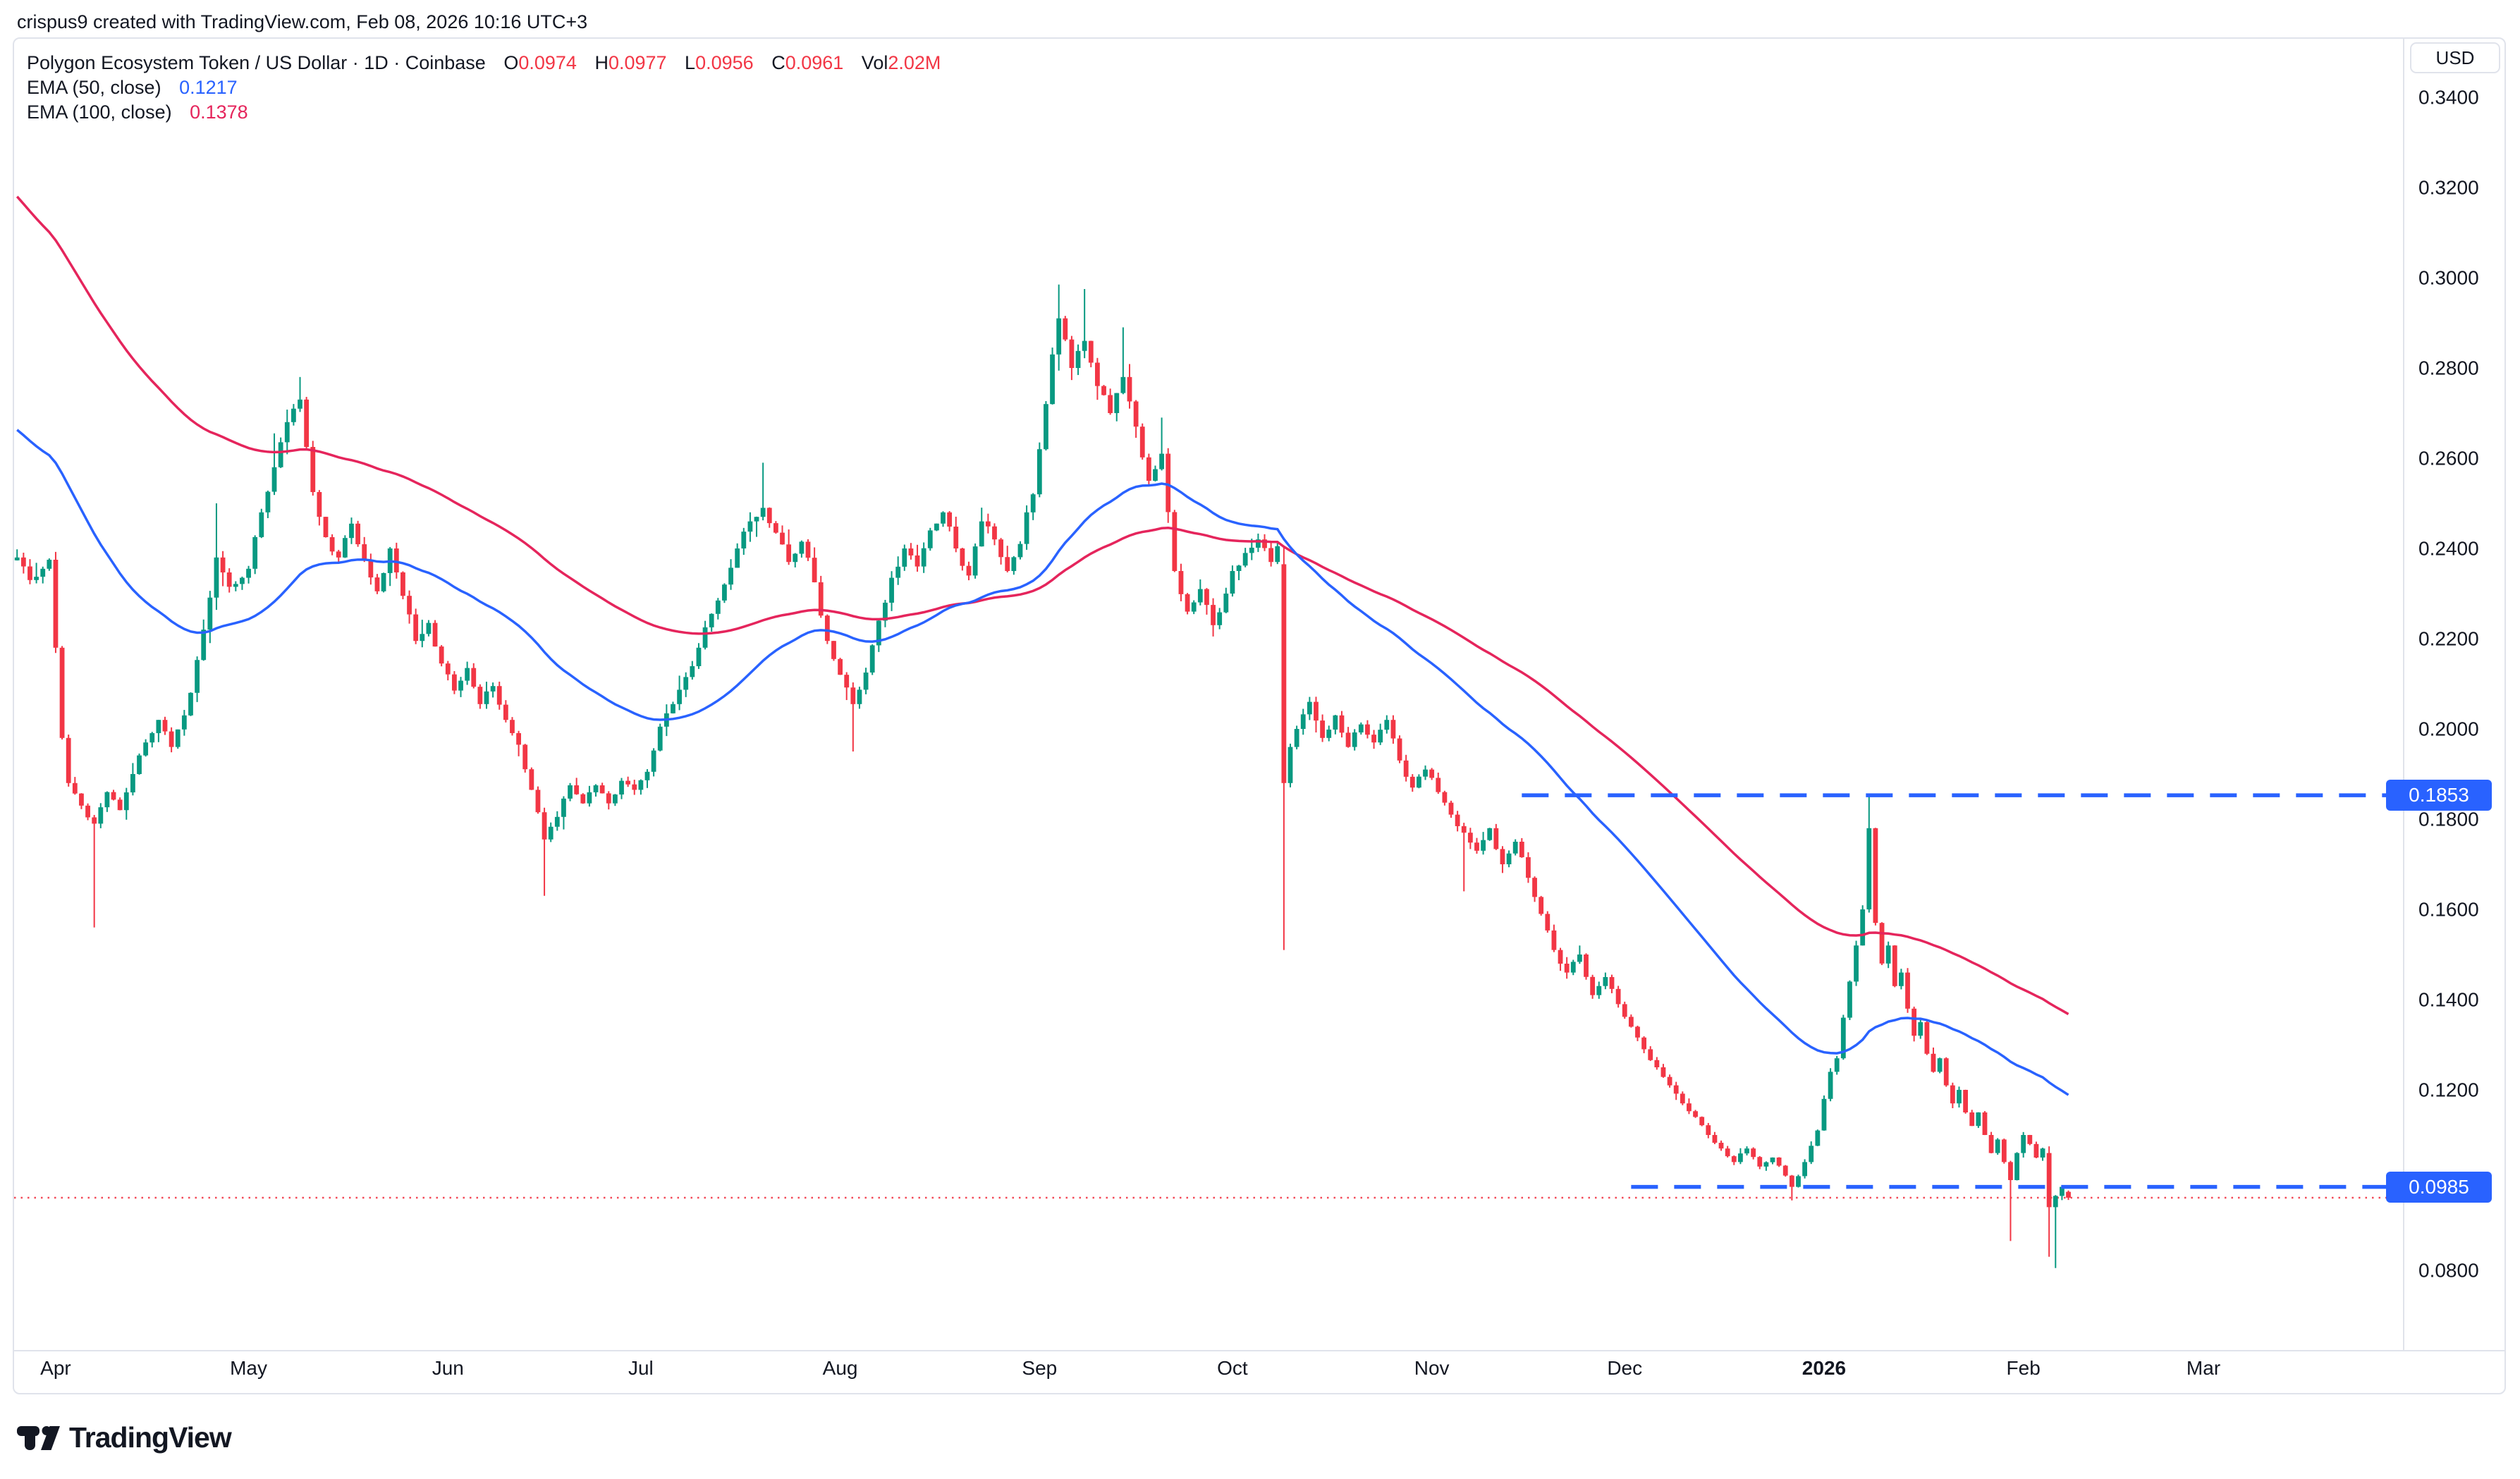 The image size is (2520, 1479). I want to click on ema100-value: 0.1378, so click(219, 112).